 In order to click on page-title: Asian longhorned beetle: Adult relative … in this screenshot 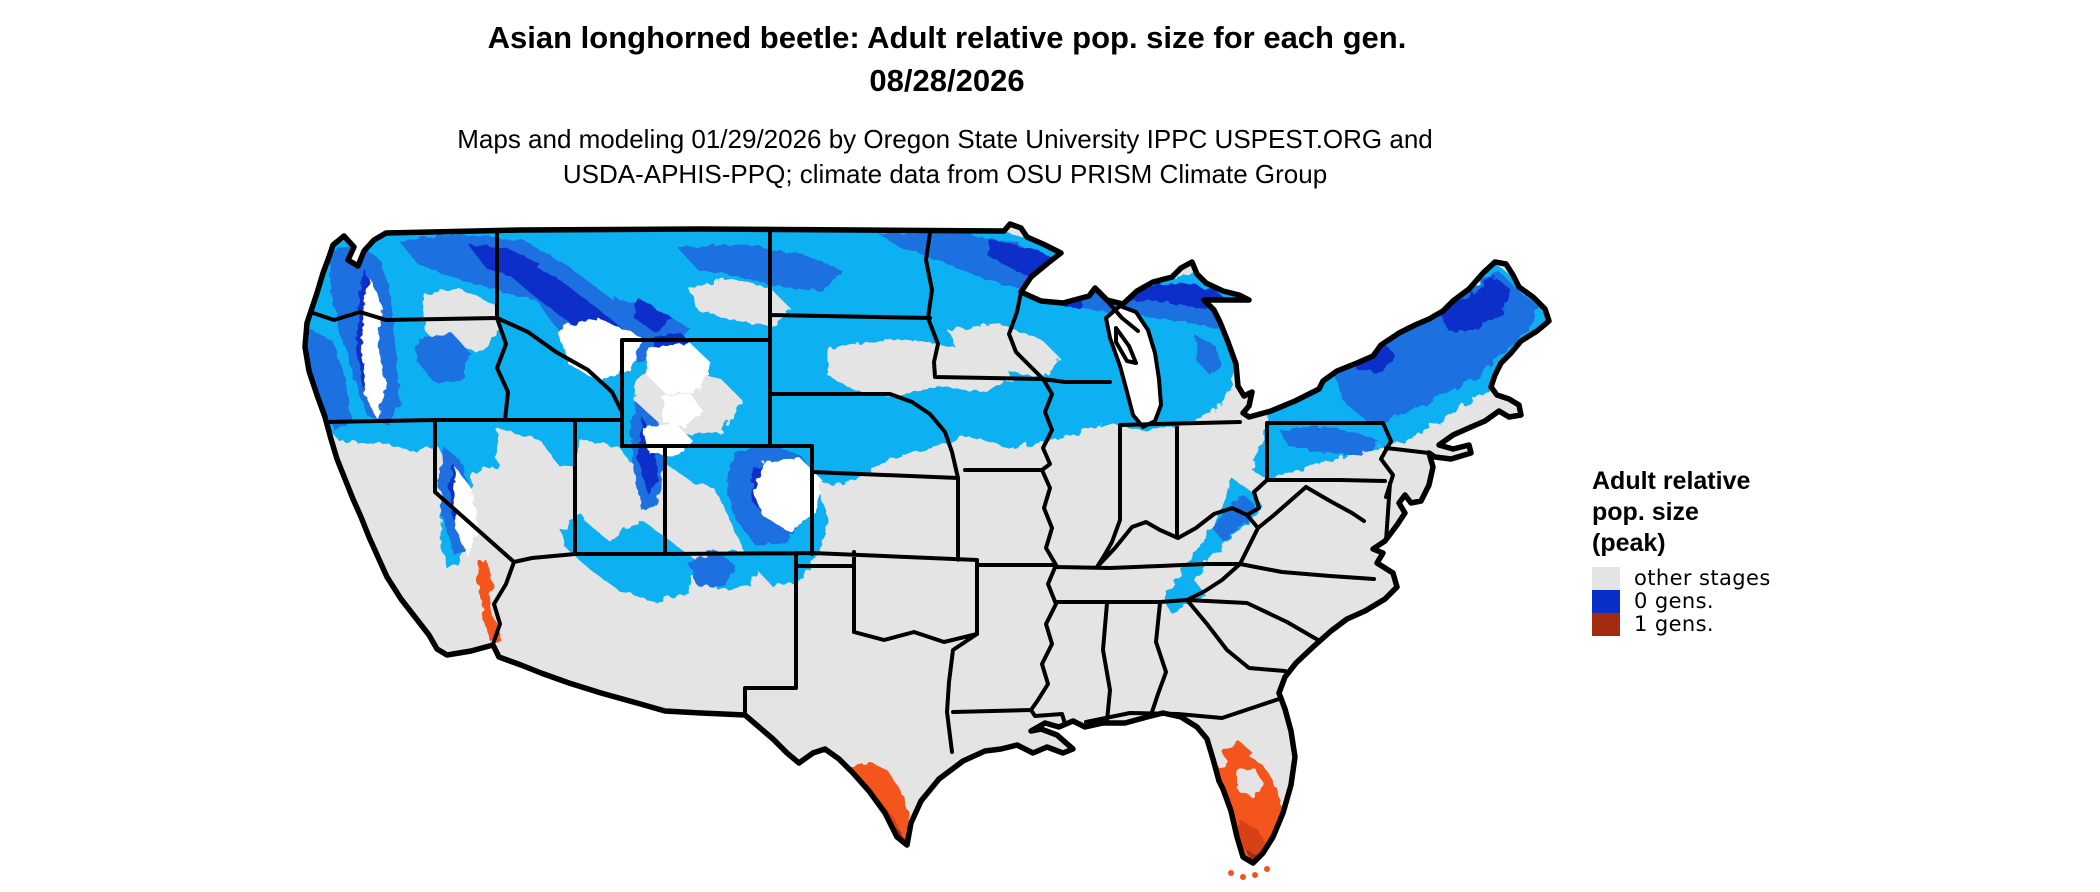, I will do `click(947, 59)`.